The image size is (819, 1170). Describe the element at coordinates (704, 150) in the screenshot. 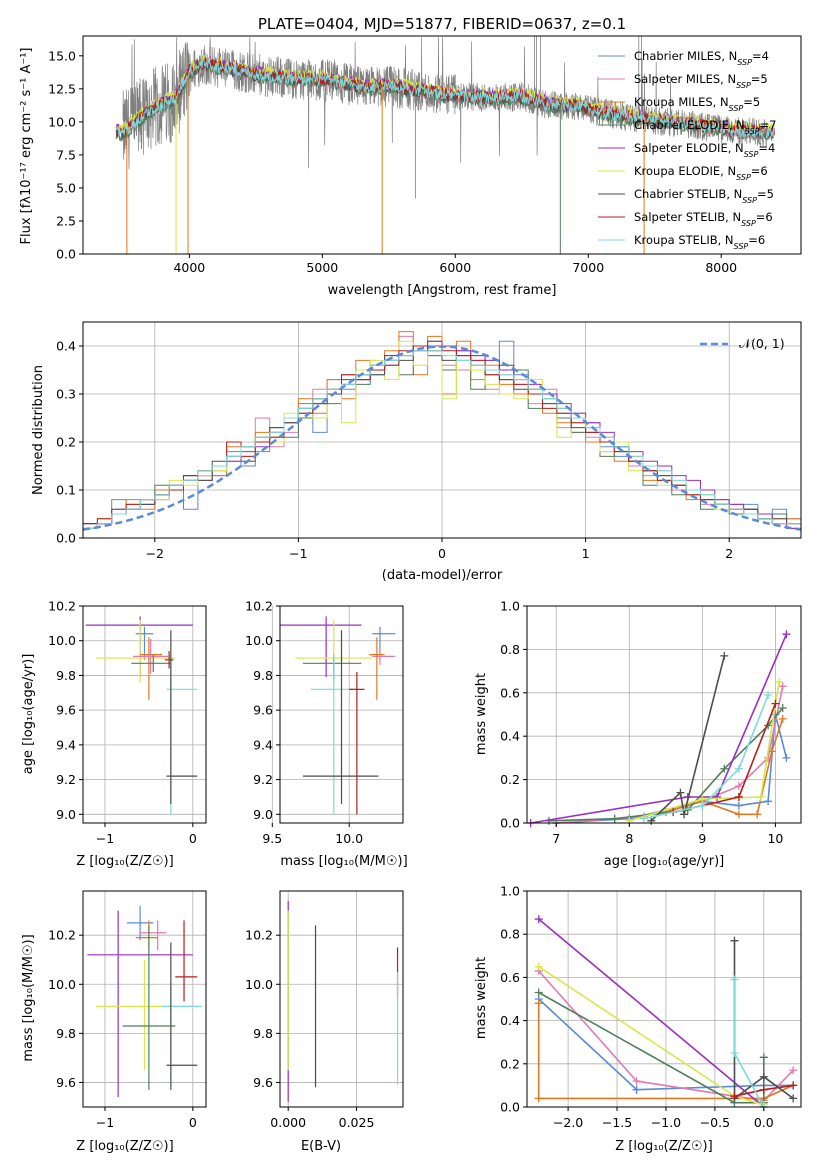

I see `legend-label: Salpeter ELODIE, NSSP=4` at that location.